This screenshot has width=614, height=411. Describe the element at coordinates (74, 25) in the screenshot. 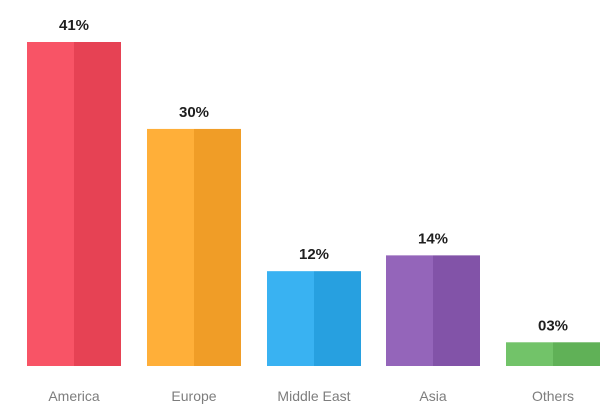

I see `value-label-america: 41%` at that location.